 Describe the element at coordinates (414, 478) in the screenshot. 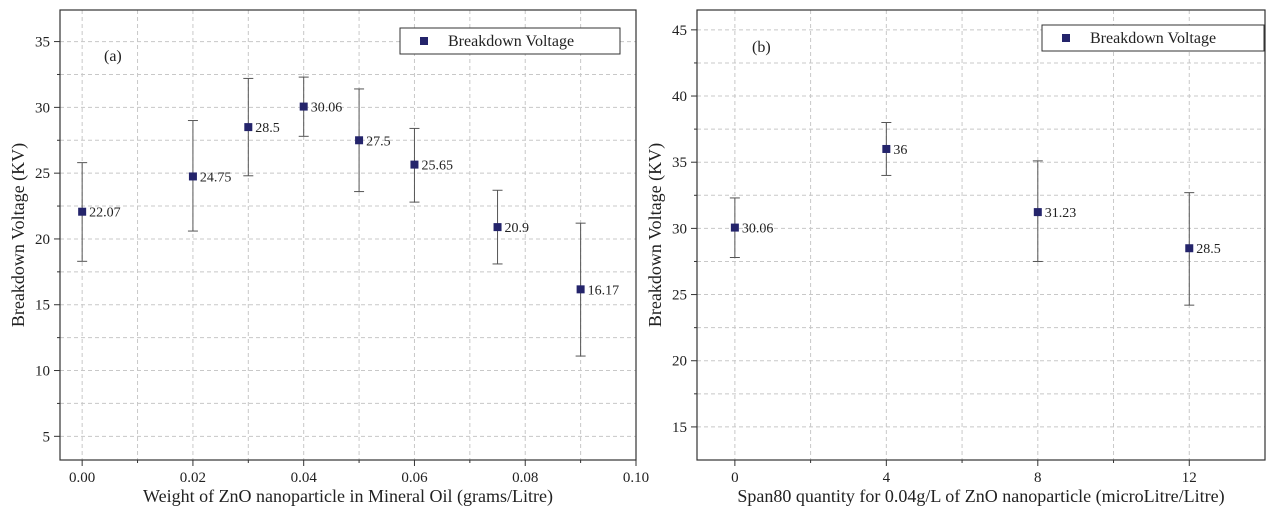

I see `x-tick-label: 0.06` at that location.